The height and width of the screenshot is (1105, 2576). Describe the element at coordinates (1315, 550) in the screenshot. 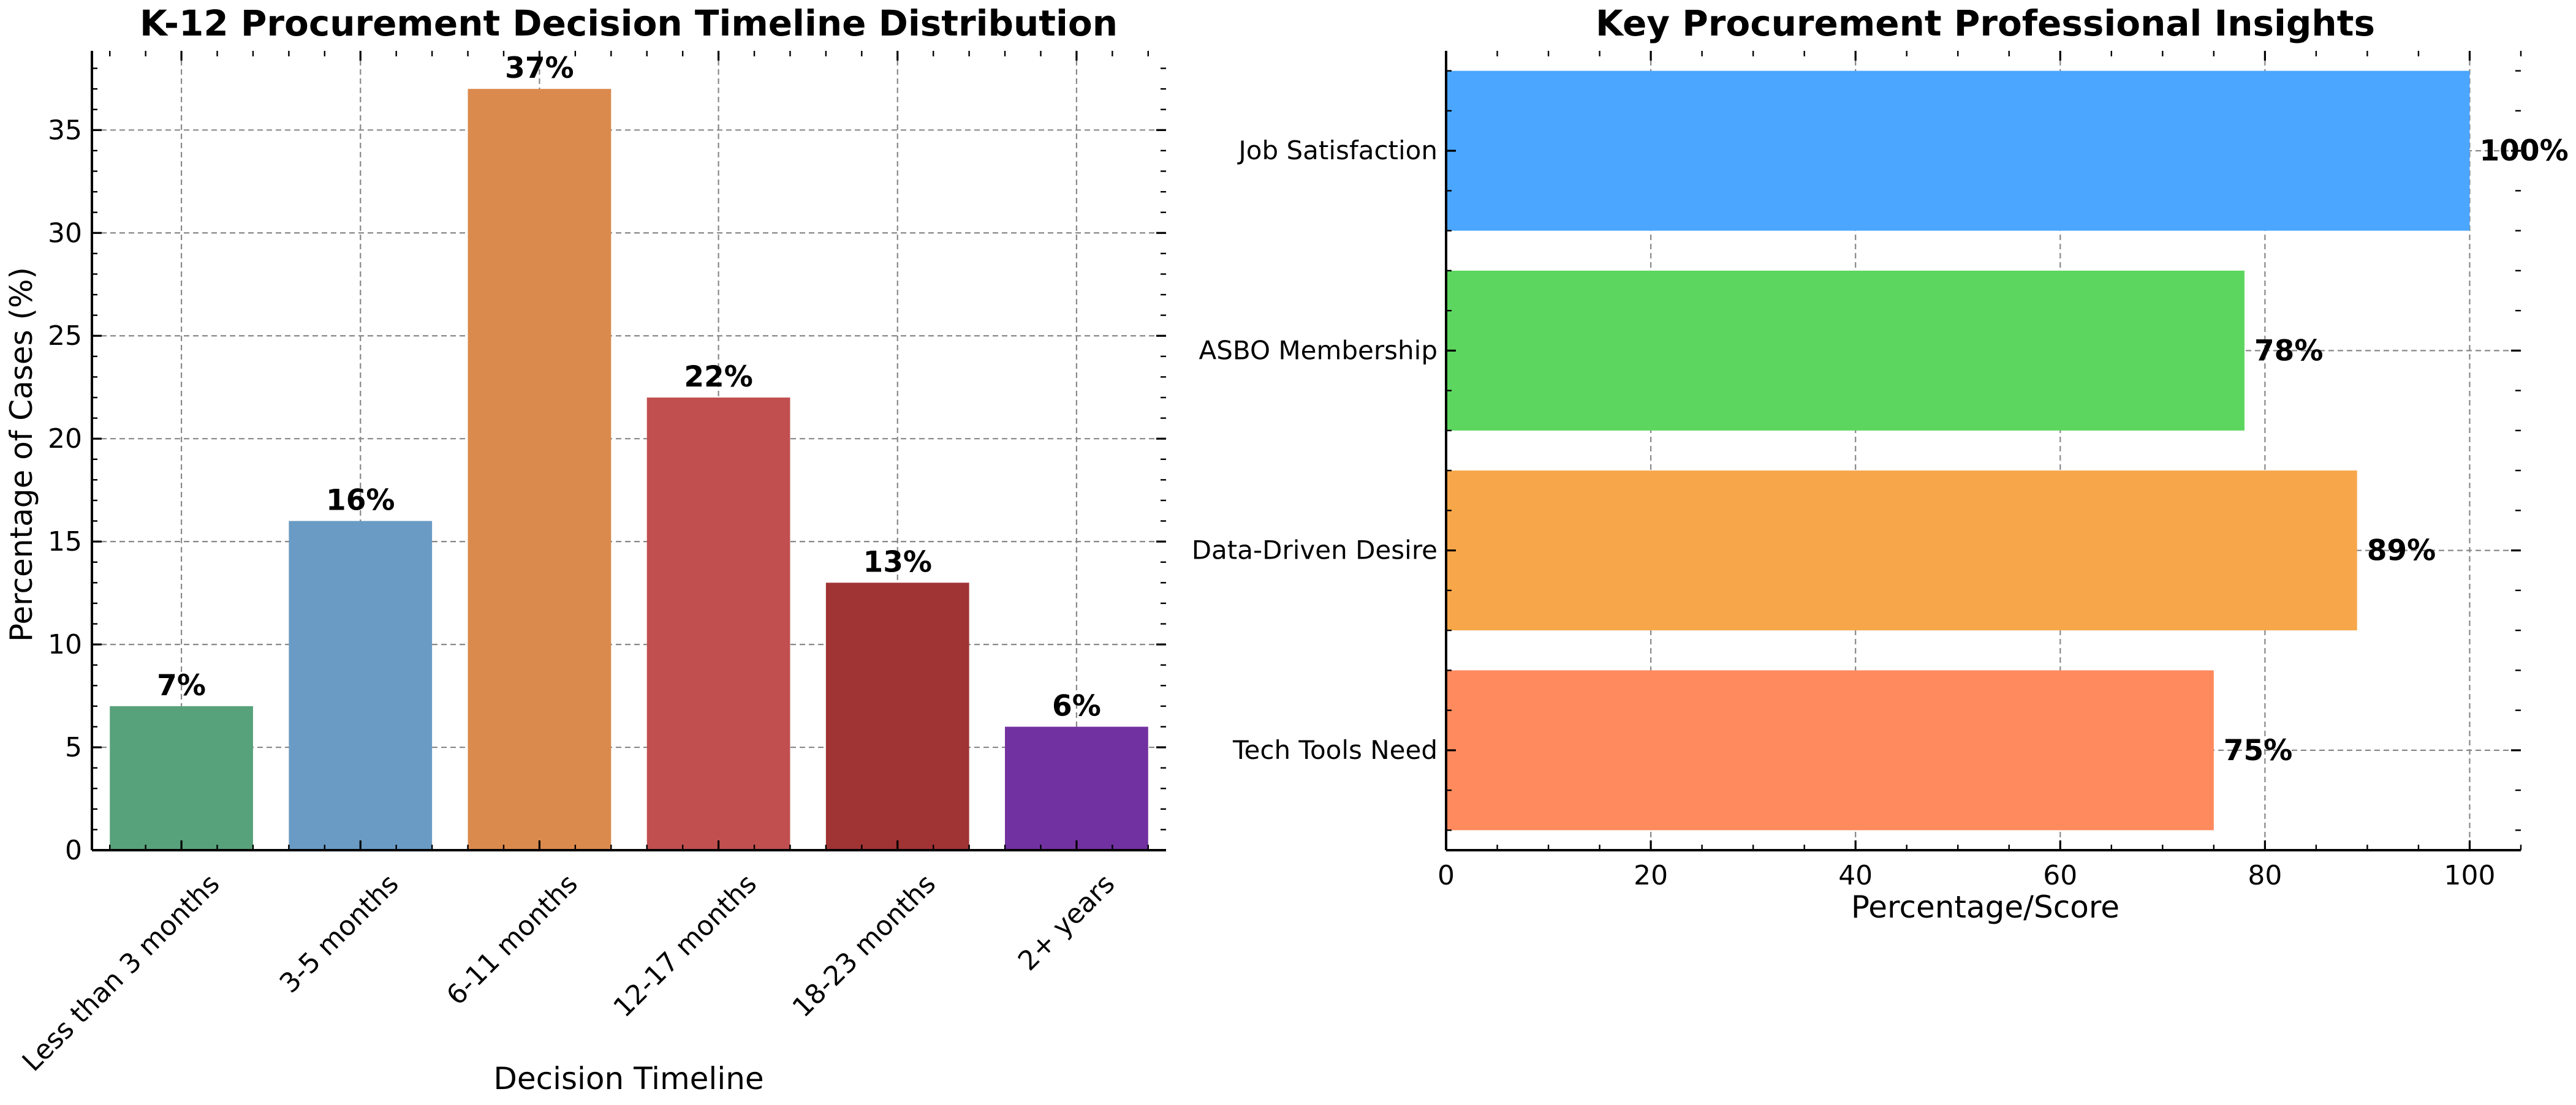

I see `right-y-tick-label: Data-Driven Desire` at that location.